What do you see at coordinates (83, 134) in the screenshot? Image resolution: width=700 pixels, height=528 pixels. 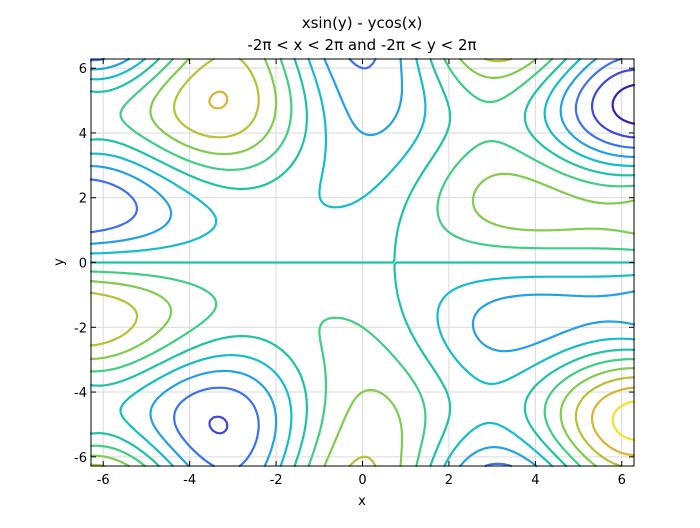 I see `y-tick-label: 4` at bounding box center [83, 134].